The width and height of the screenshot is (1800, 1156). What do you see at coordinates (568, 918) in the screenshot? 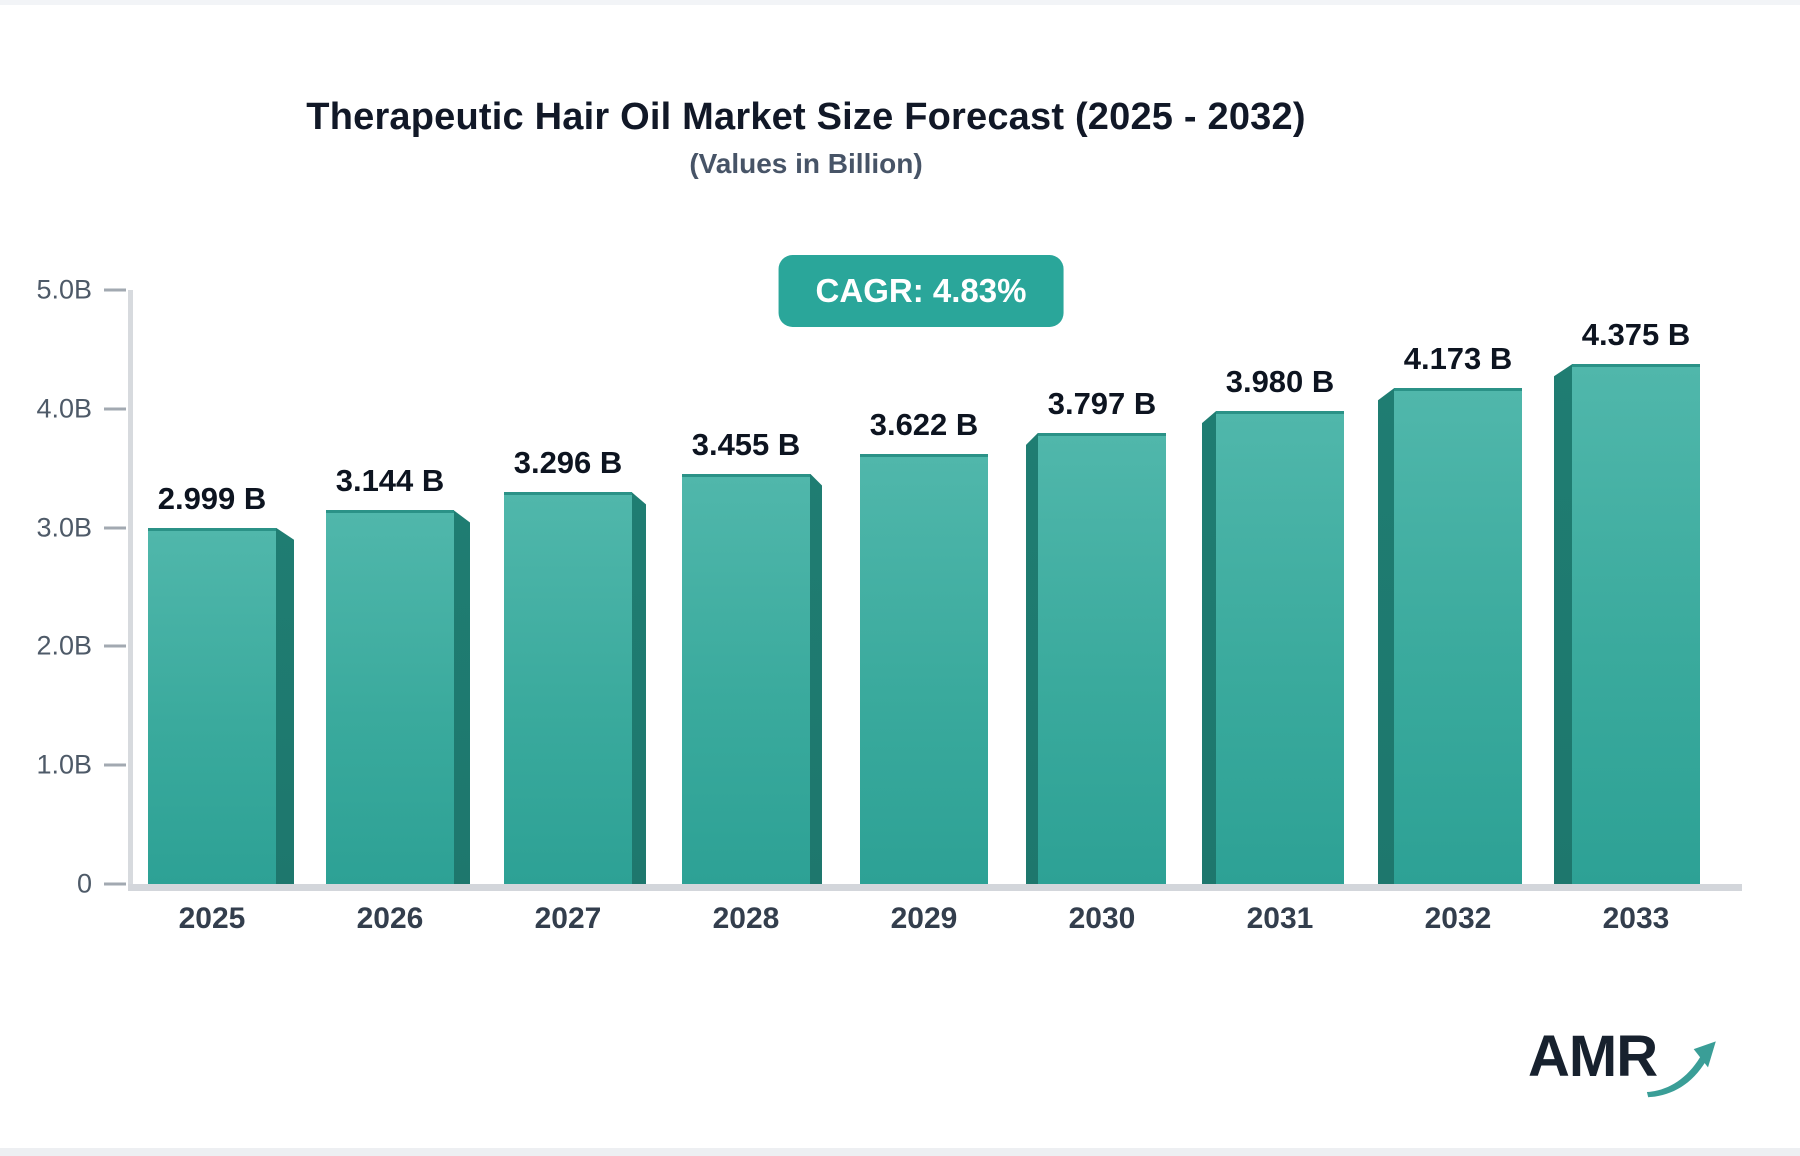
I see `x-tick-label: 2027` at bounding box center [568, 918].